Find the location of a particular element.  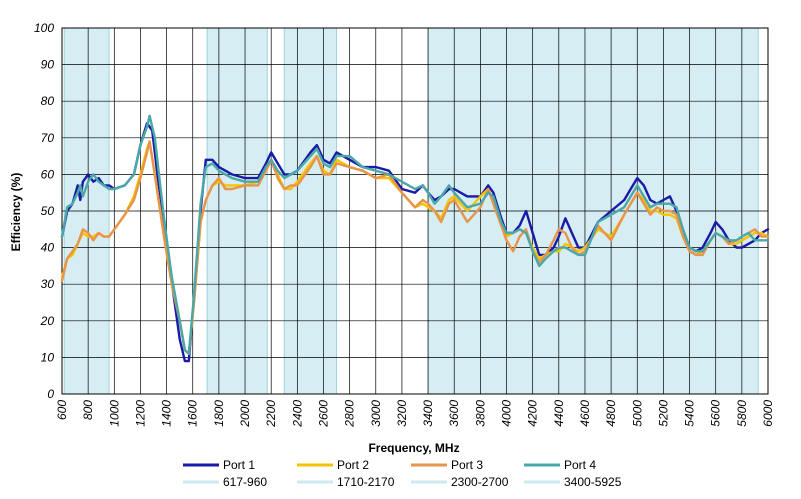

y-tick-label: 100 is located at coordinates (44, 28).